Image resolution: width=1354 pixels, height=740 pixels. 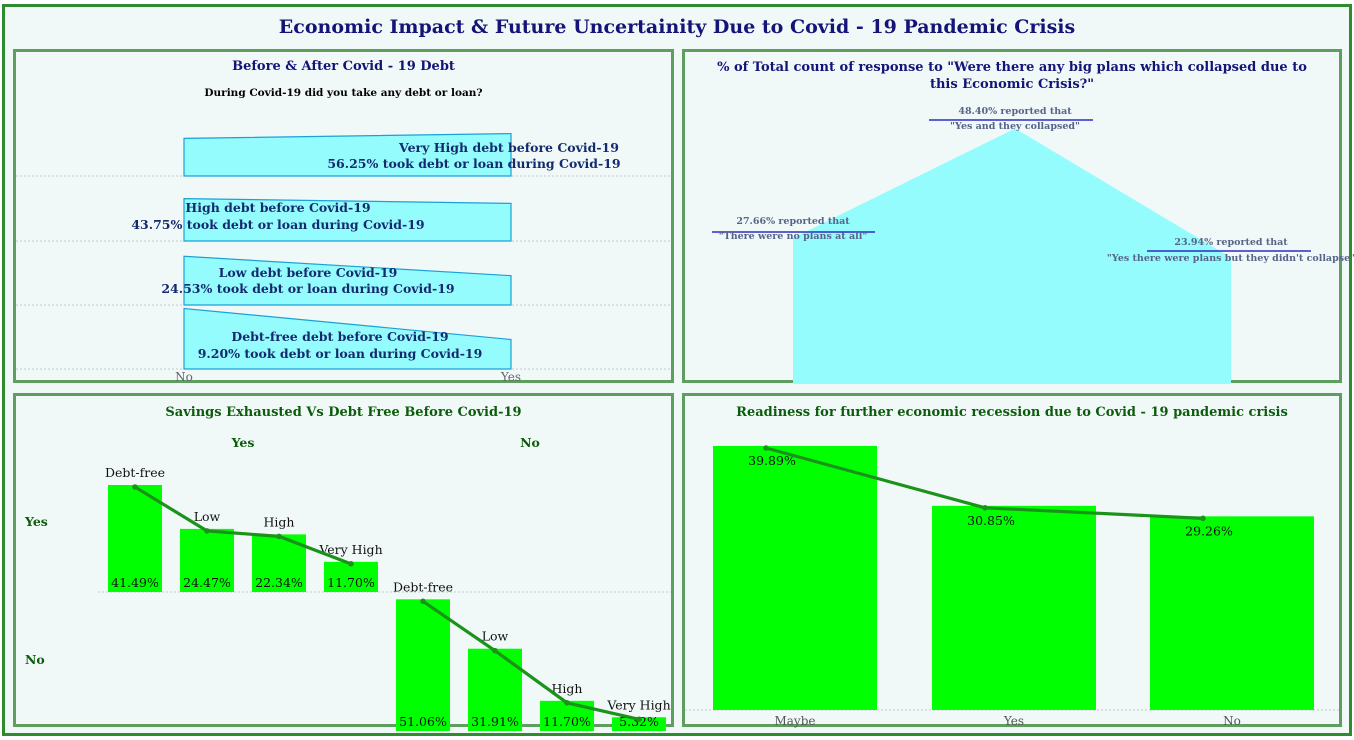 What do you see at coordinates (473, 163) in the screenshot?
I see `funnel-label-line2: 56.25% took debt or loan during Covid-19` at bounding box center [473, 163].